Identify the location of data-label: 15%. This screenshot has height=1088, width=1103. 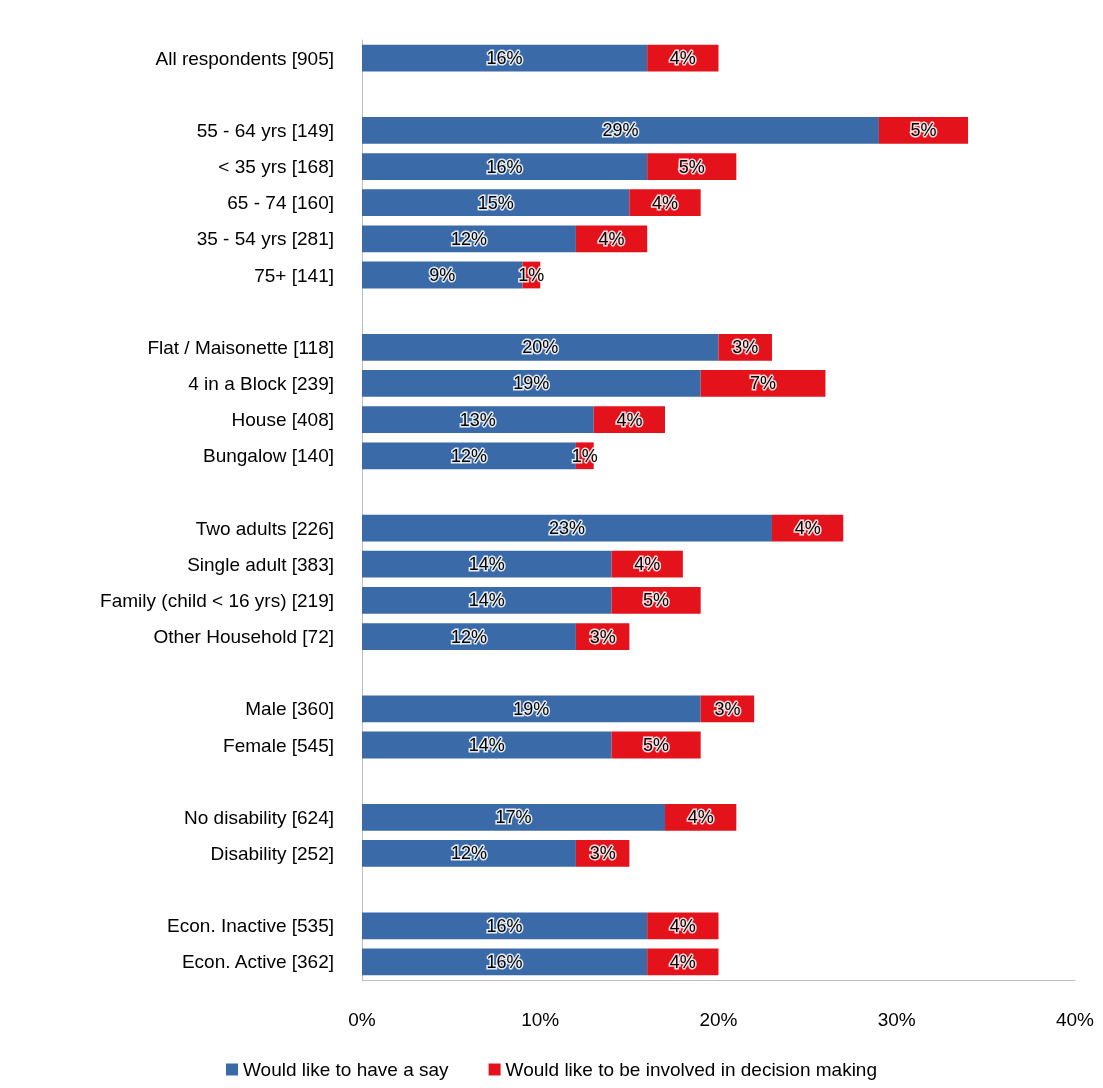
(495, 202).